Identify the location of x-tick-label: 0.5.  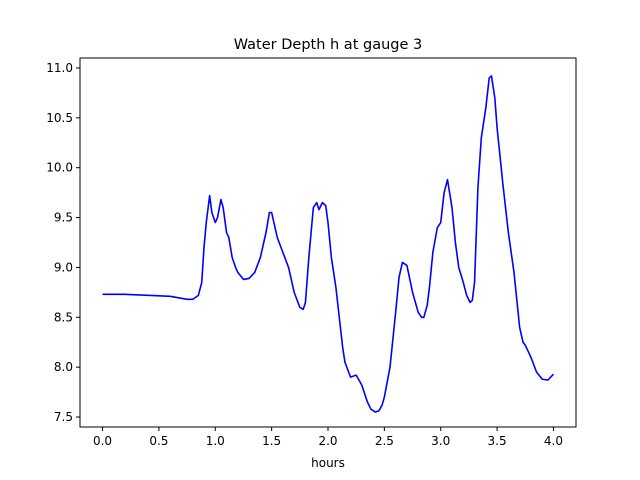
(158, 441).